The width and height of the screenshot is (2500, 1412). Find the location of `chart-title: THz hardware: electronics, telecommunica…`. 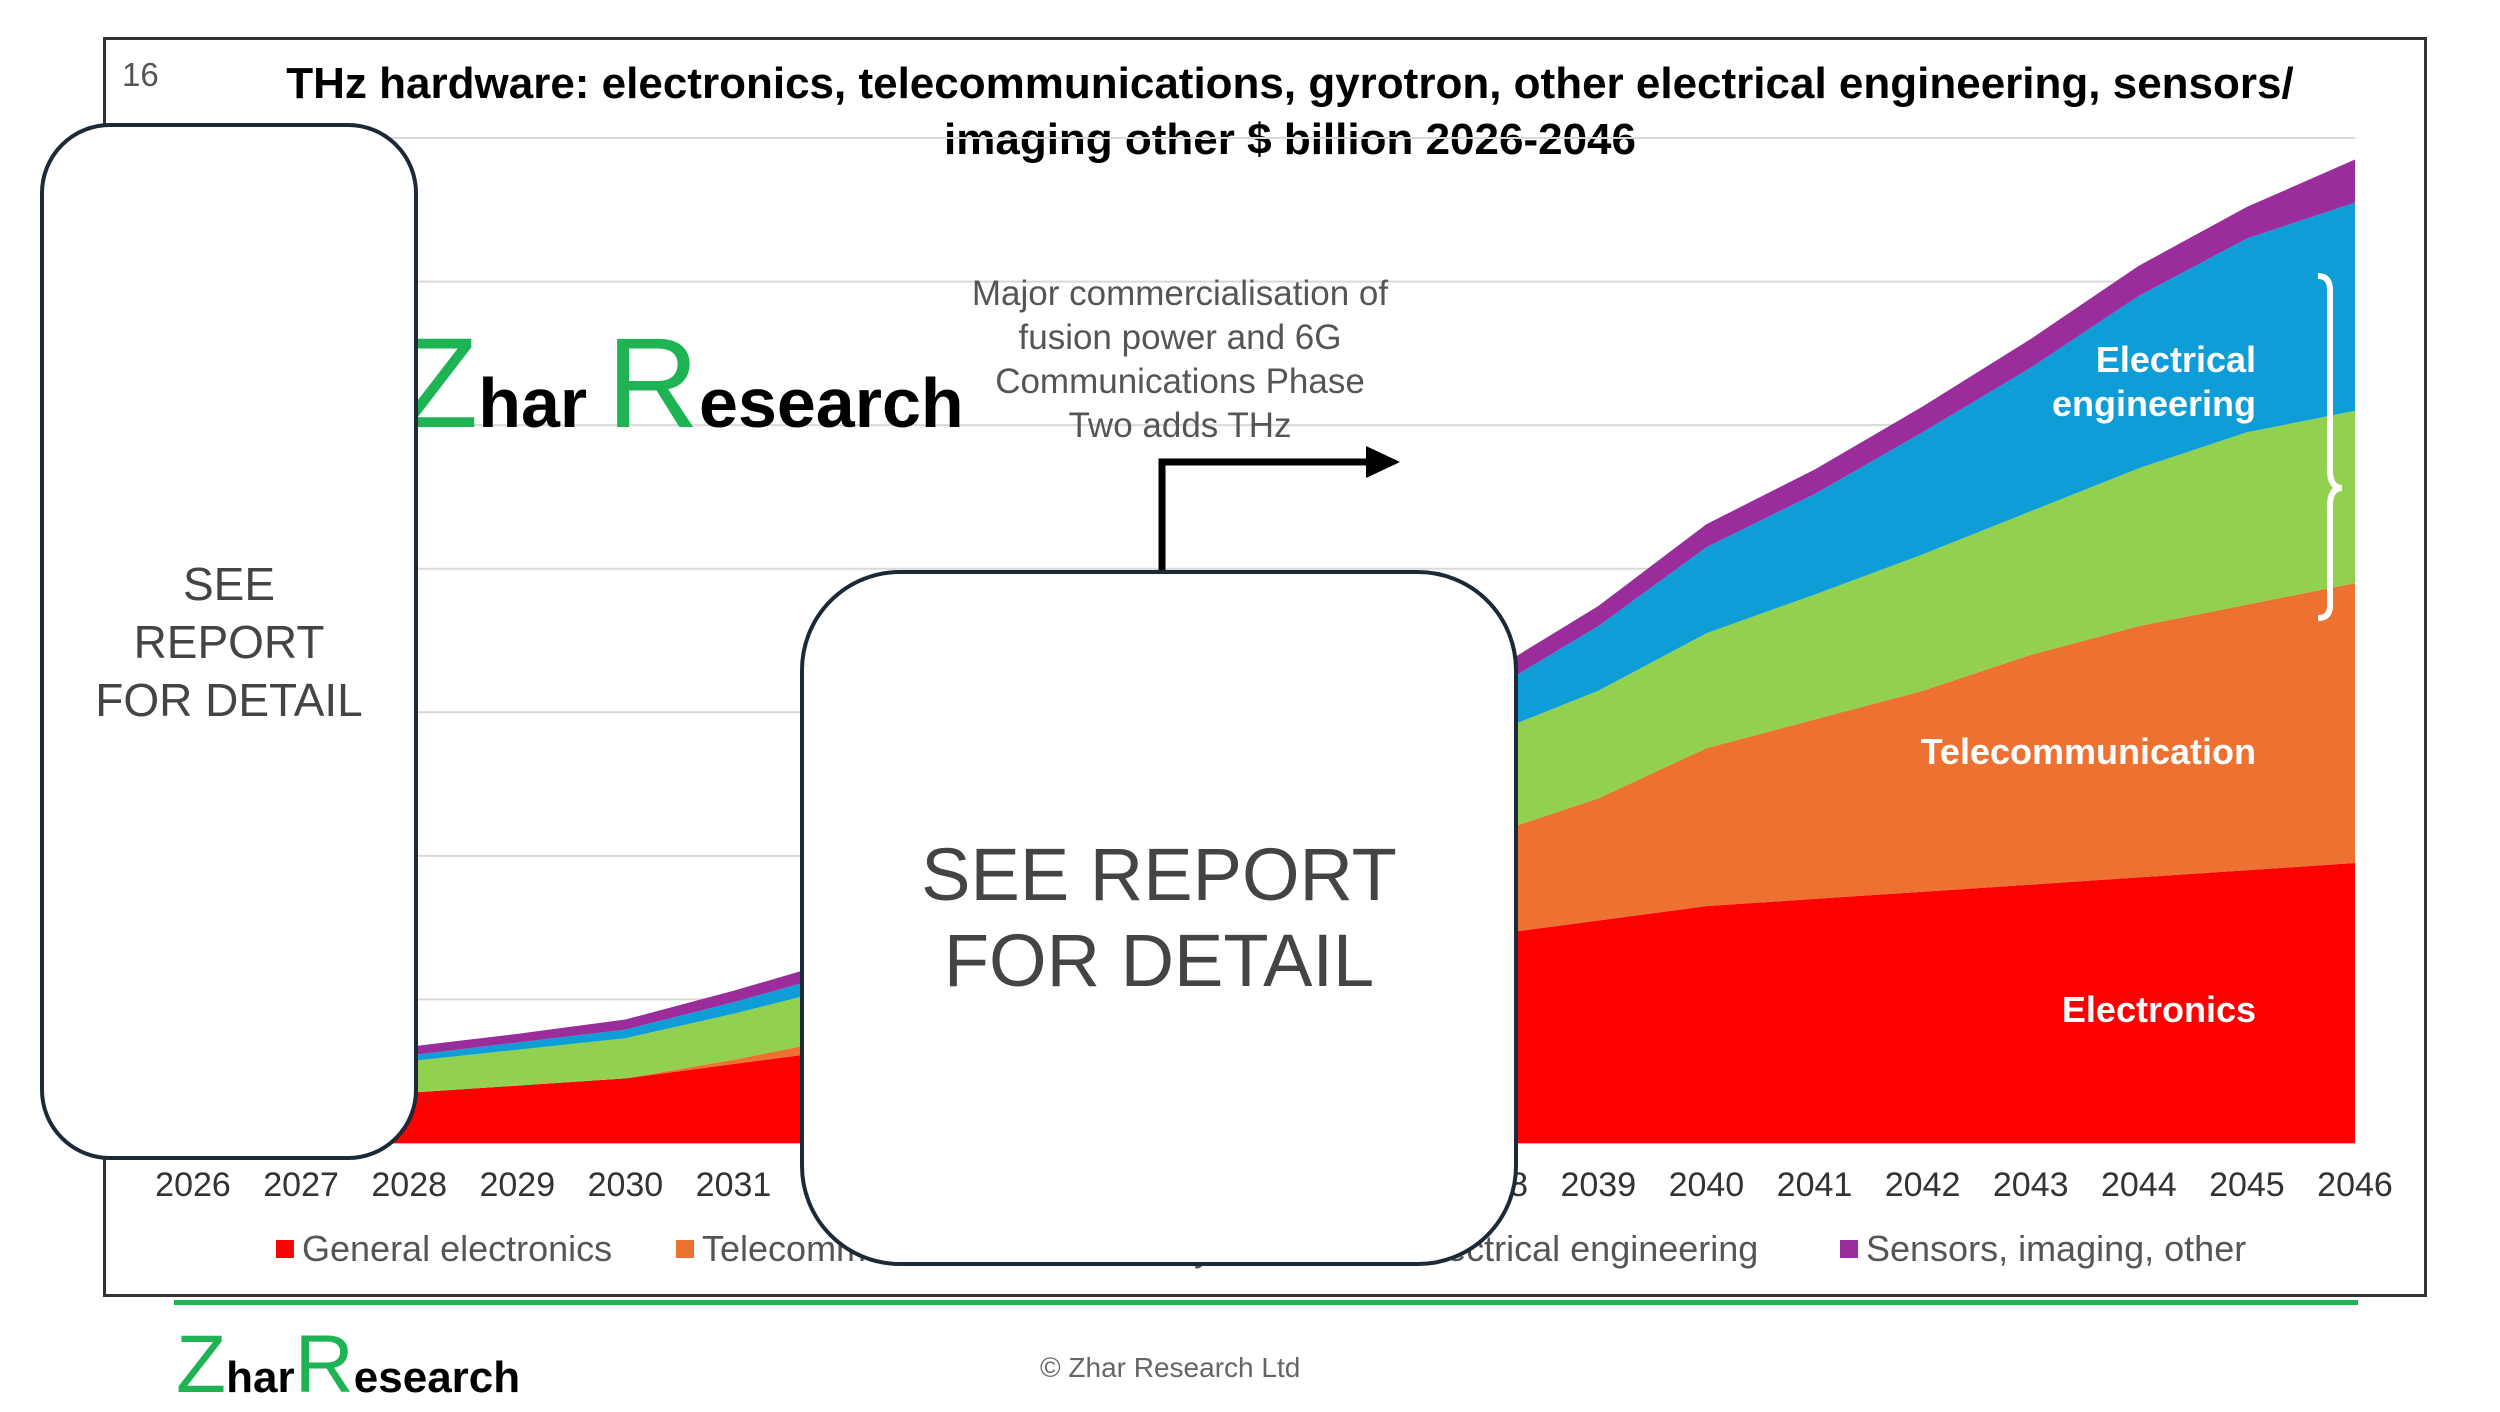

chart-title: THz hardware: electronics, telecommunica… is located at coordinates (1290, 111).